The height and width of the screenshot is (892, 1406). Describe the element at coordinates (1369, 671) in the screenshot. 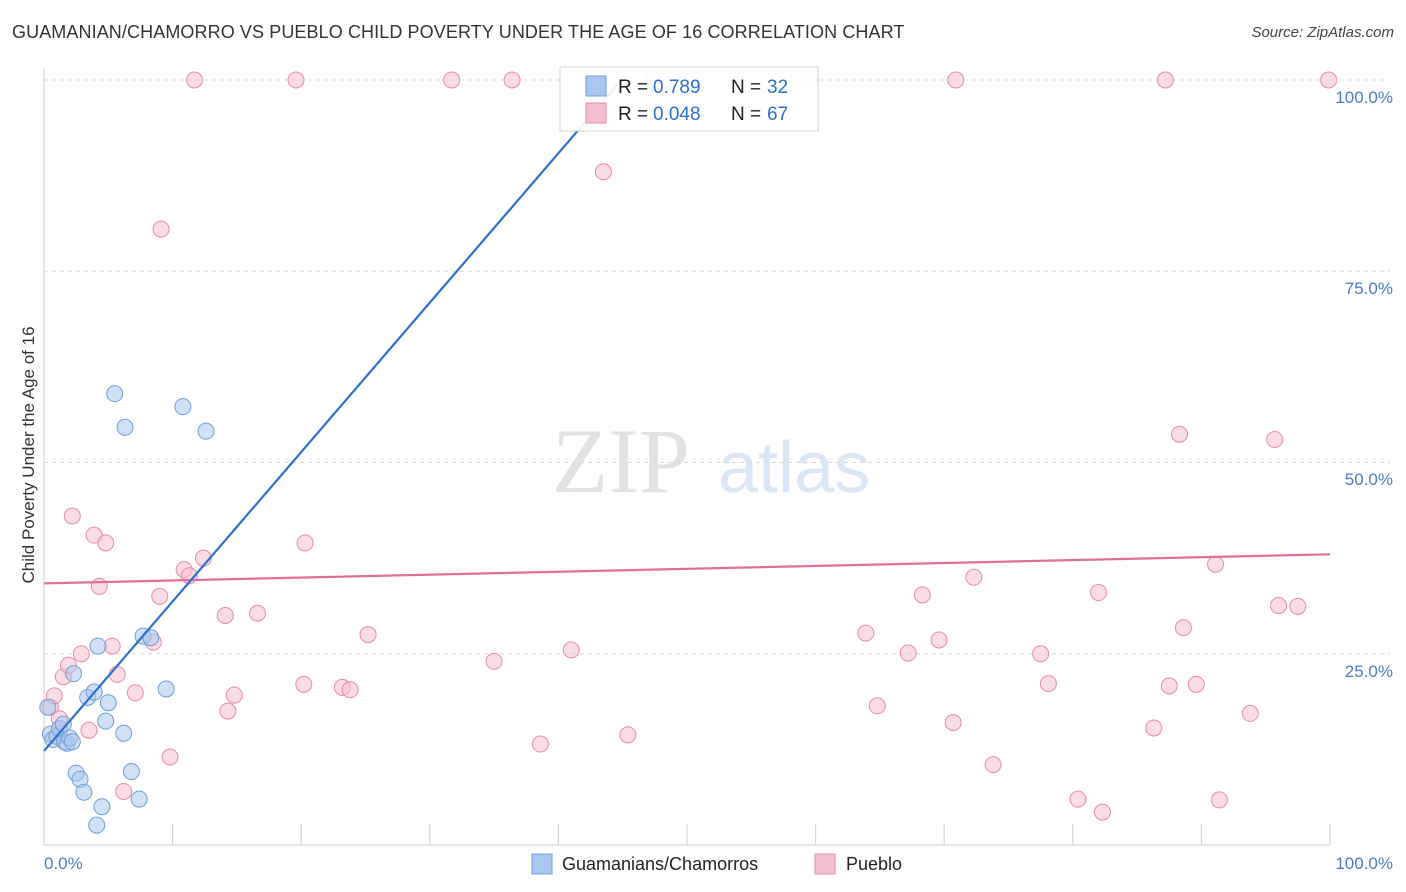

I see `y-tick-label: 25.0%` at that location.